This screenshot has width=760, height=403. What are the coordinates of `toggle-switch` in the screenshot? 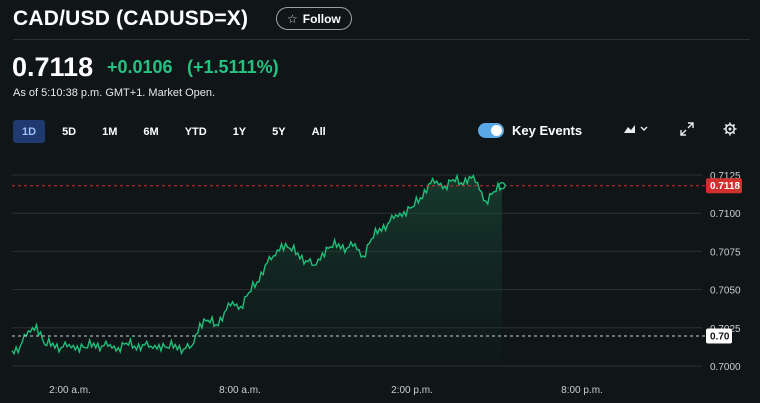 It's located at (491, 130).